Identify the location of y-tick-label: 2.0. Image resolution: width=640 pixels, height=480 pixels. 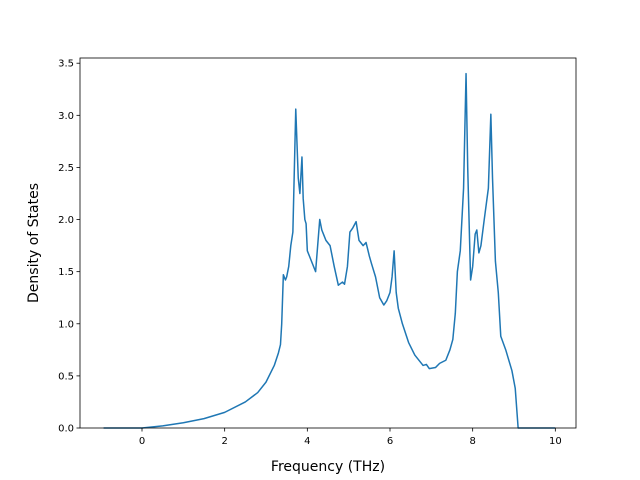
(66, 220).